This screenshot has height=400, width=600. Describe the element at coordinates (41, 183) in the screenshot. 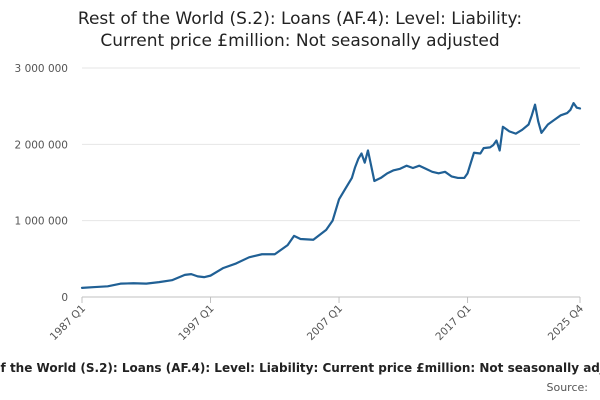

I see `y-axis-tick-labels: 0 1 000 000 2 000 000 3 000 000` at that location.